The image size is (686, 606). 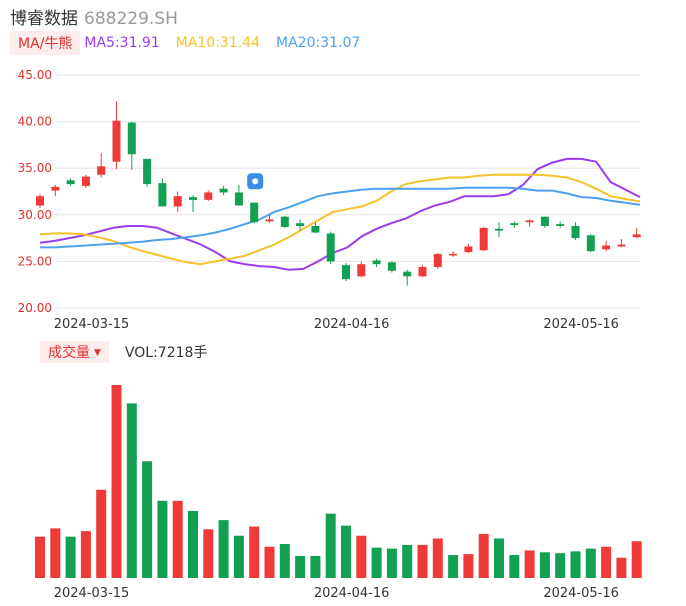 What do you see at coordinates (92, 593) in the screenshot?
I see `volume-x-tick-label: 2024-03-15` at bounding box center [92, 593].